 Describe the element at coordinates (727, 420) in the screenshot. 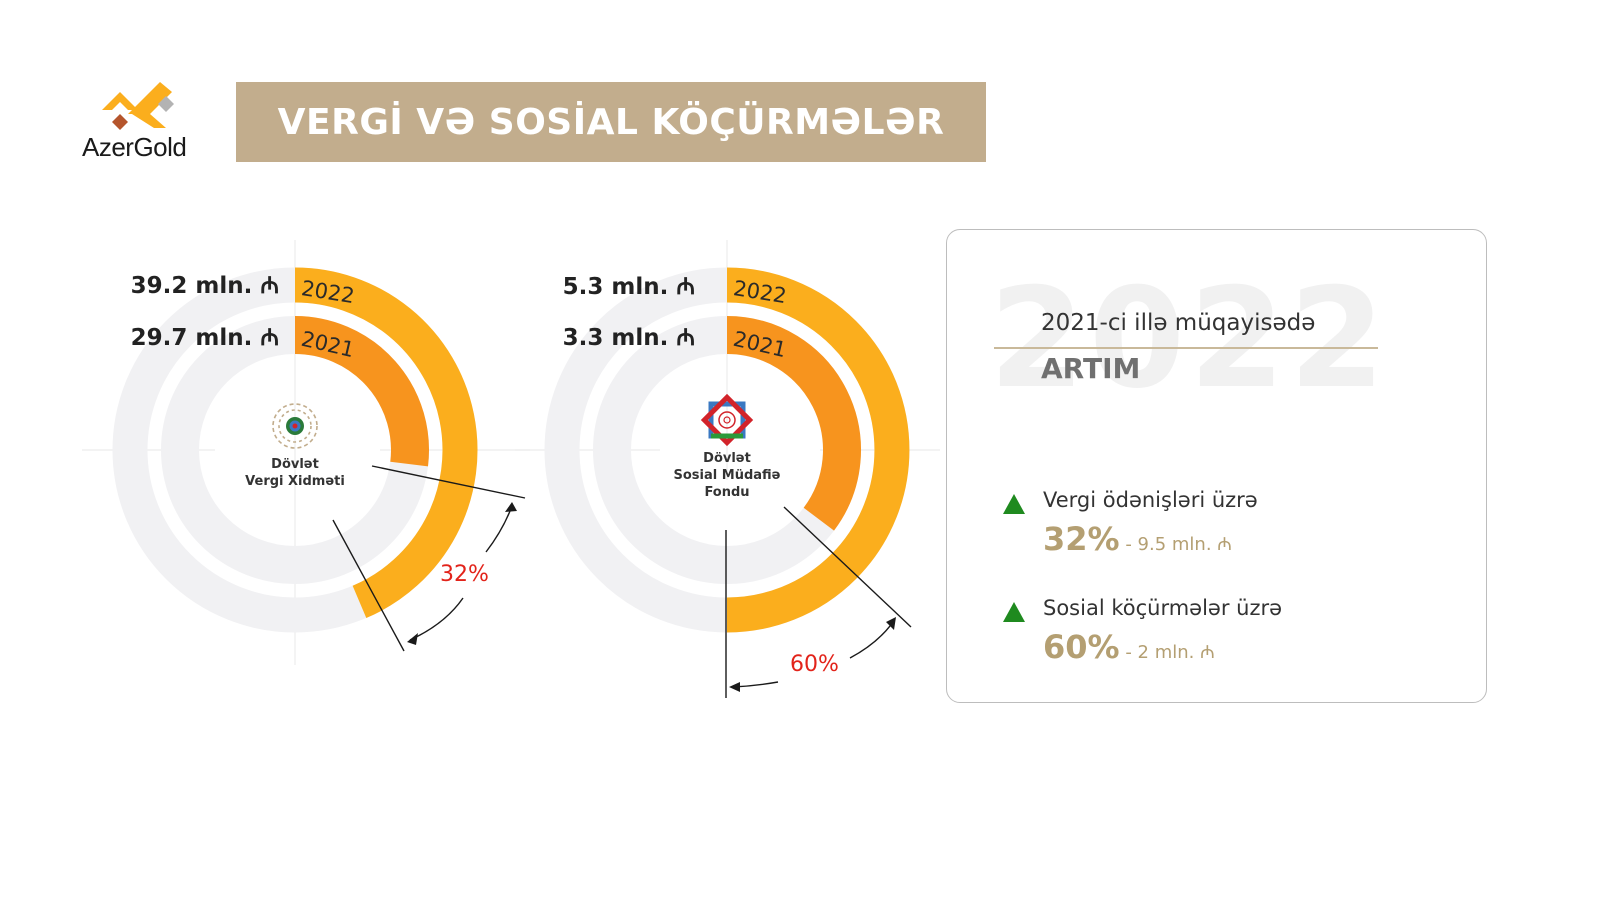

I see `social-fund-emblem-icon` at that location.